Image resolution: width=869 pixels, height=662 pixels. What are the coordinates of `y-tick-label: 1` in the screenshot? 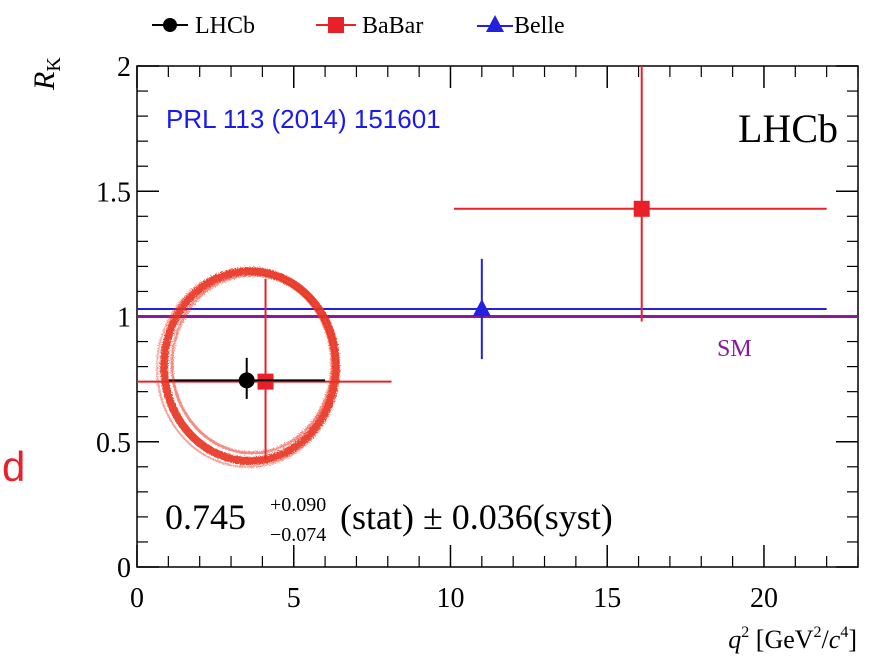 It's located at (124, 318).